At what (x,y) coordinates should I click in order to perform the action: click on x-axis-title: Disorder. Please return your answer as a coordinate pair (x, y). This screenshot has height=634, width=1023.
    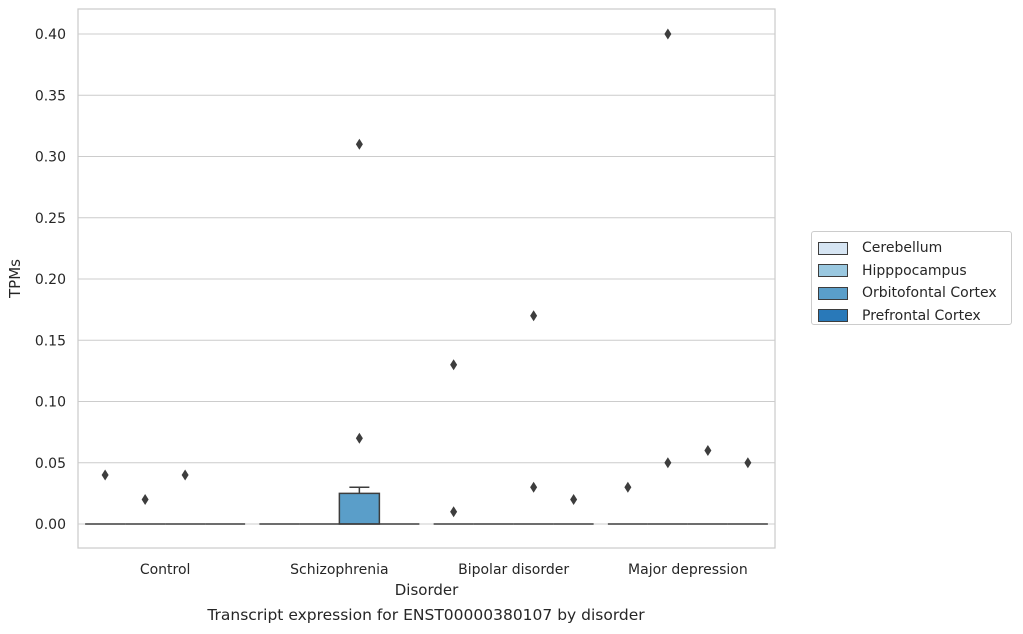
    Looking at the image, I should click on (427, 590).